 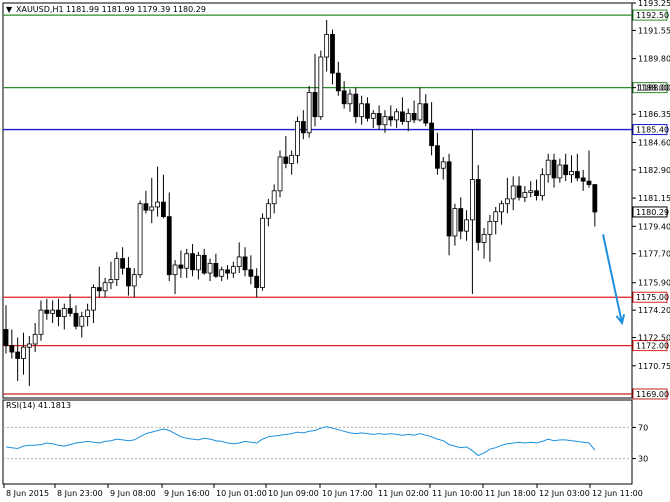 What do you see at coordinates (654, 114) in the screenshot?
I see `y-tick-label: 1186.35` at bounding box center [654, 114].